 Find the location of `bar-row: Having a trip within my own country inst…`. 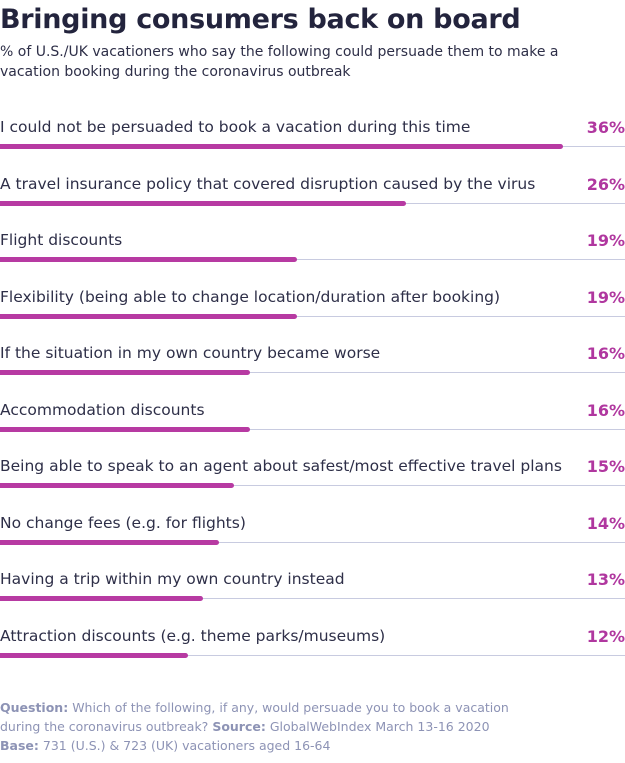

bar-row: Having a trip within my own country inst… is located at coordinates (312, 594).